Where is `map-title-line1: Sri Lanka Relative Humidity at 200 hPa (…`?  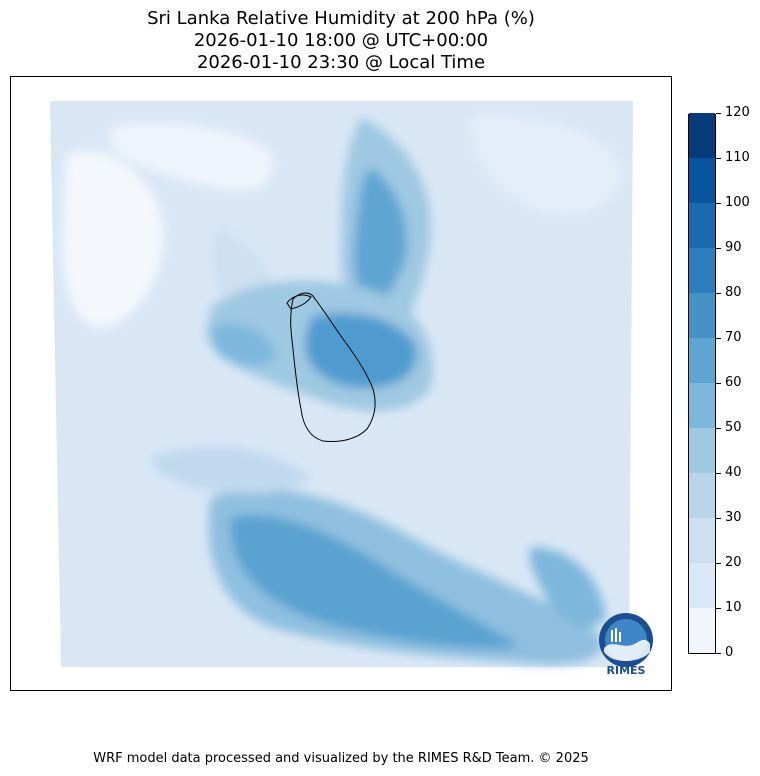
map-title-line1: Sri Lanka Relative Humidity at 200 hPa (… is located at coordinates (341, 18).